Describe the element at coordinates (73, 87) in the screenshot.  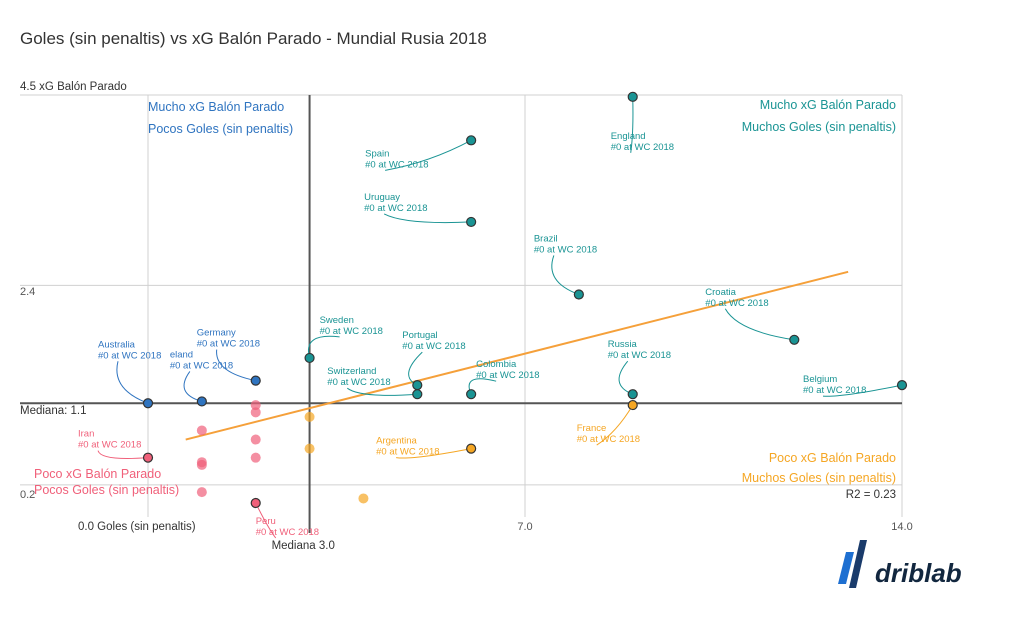
I see `y-axis-label: 4.5 xG Balón Parado` at that location.